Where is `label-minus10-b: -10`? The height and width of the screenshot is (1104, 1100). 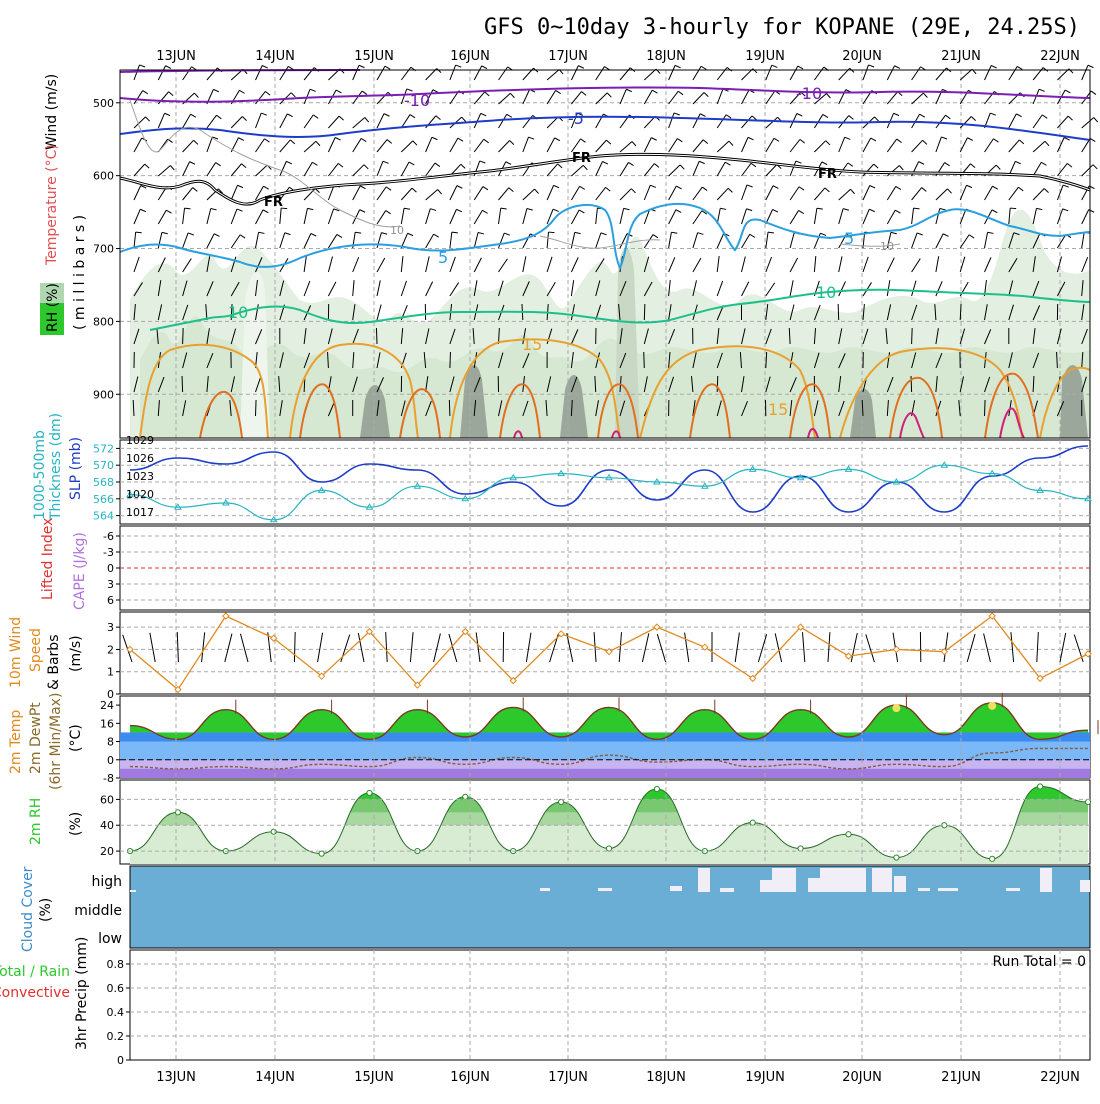 label-minus10-b: -10 is located at coordinates (809, 93).